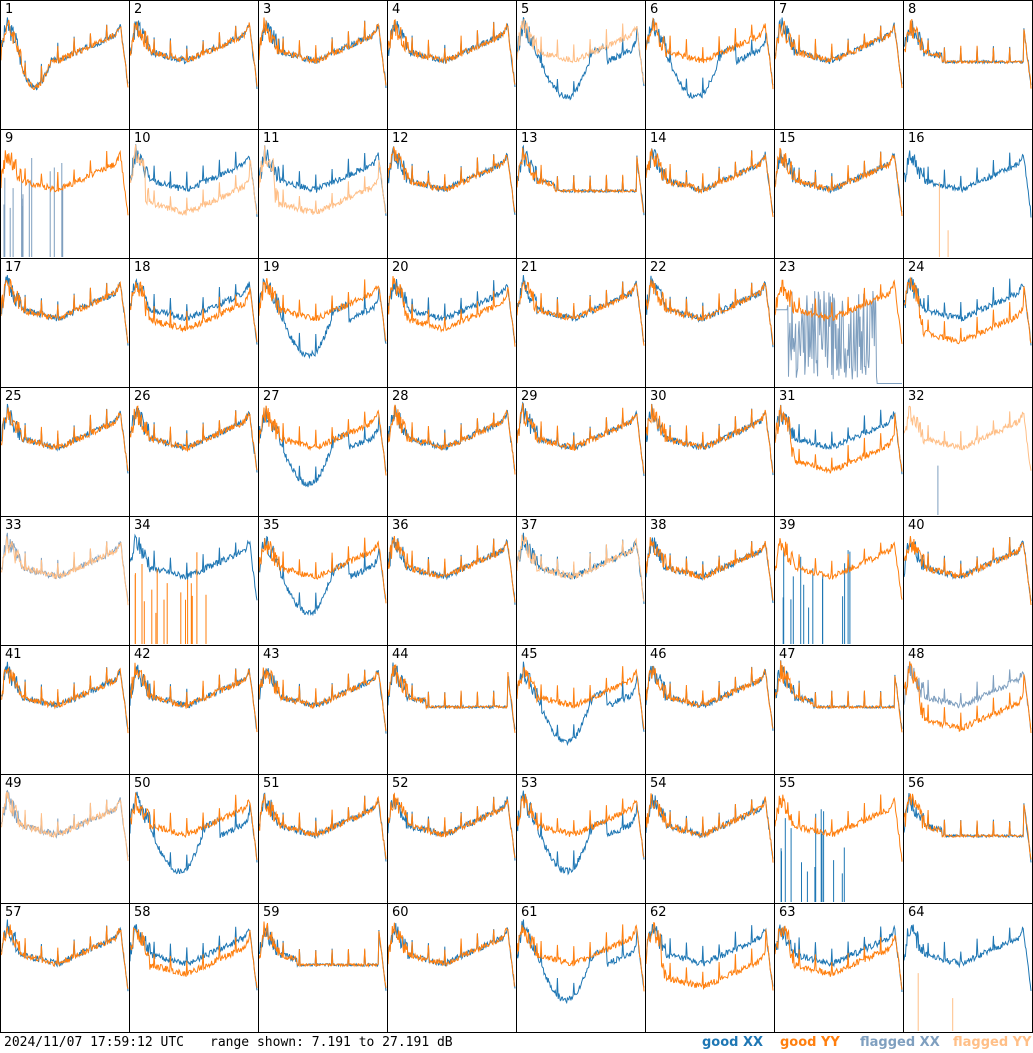 The image size is (1033, 1053). I want to click on panel-label: 35, so click(271, 525).